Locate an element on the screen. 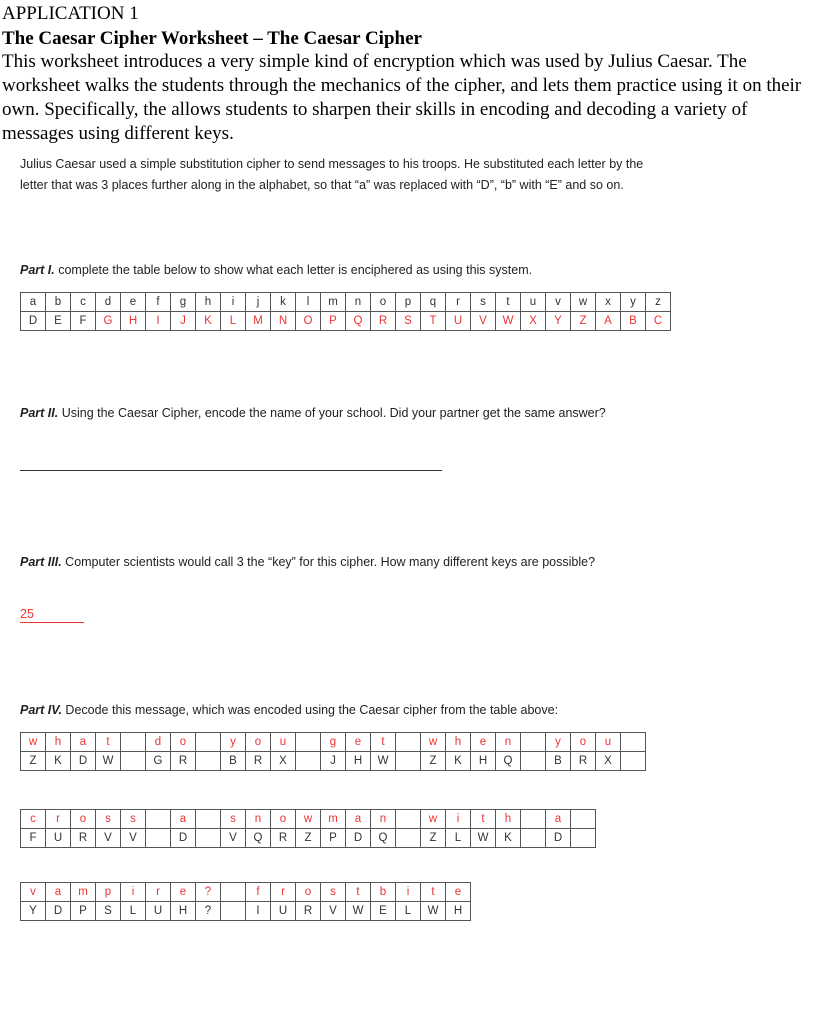 The image size is (816, 1022). letter-cell: X is located at coordinates (533, 321).